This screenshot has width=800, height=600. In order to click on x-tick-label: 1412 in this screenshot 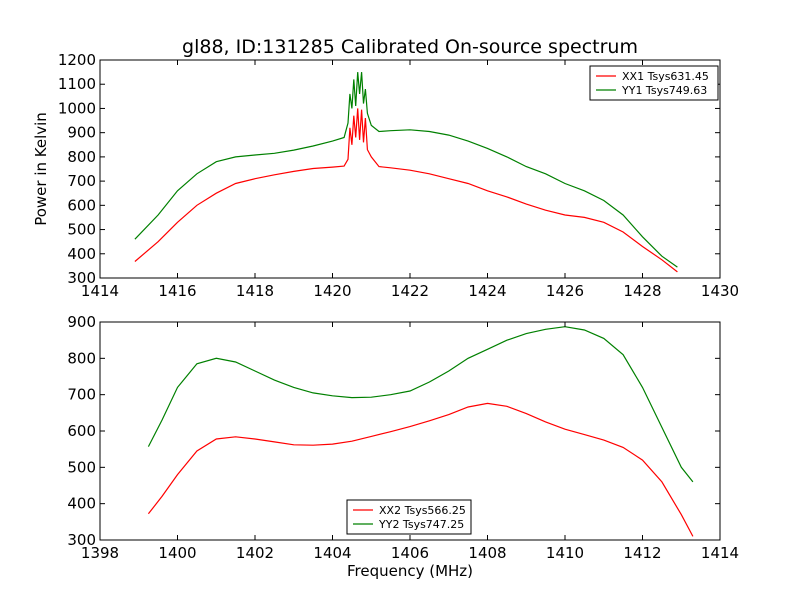, I will do `click(642, 553)`.